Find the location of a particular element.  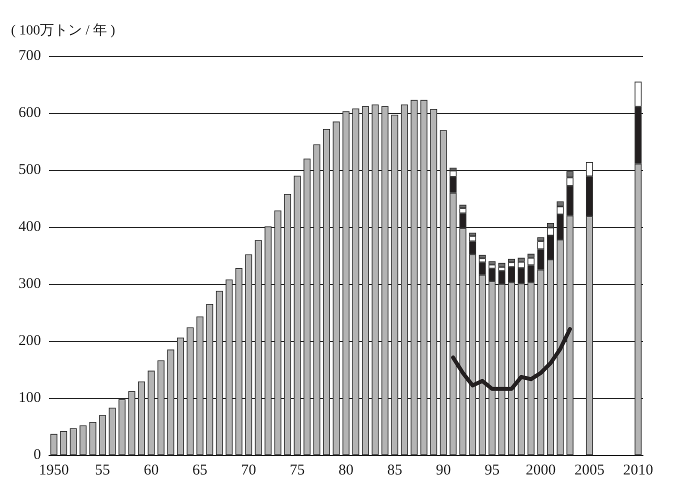

x-tick-label: 2010 is located at coordinates (638, 470).